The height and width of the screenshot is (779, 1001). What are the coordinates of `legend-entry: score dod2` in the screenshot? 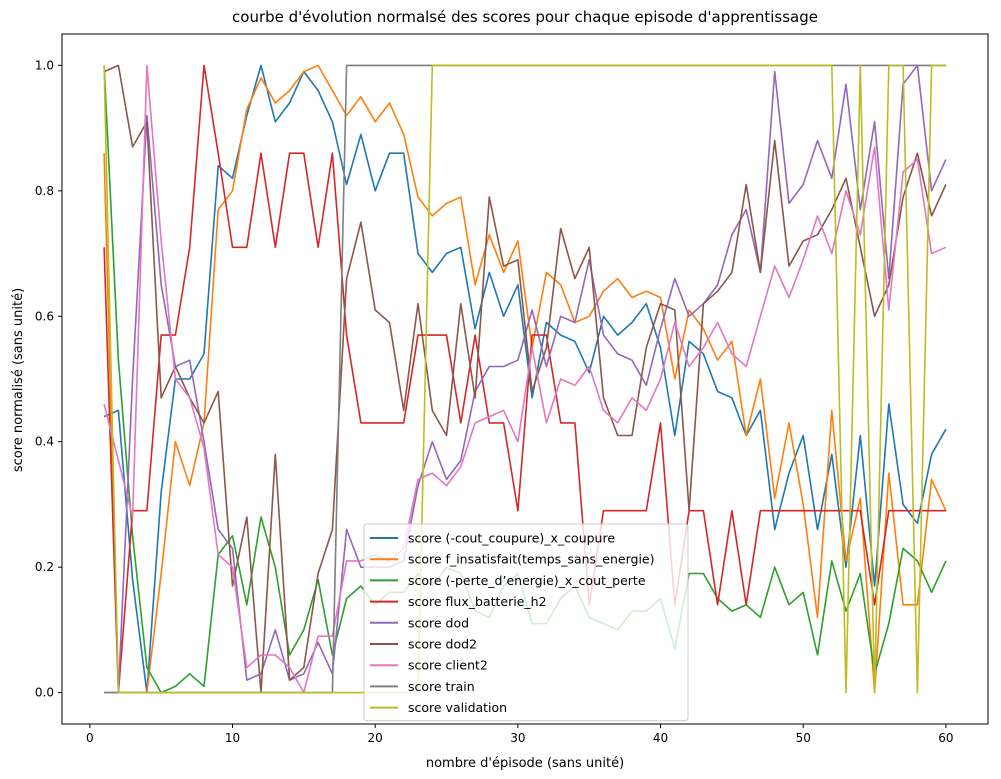 It's located at (442, 644).